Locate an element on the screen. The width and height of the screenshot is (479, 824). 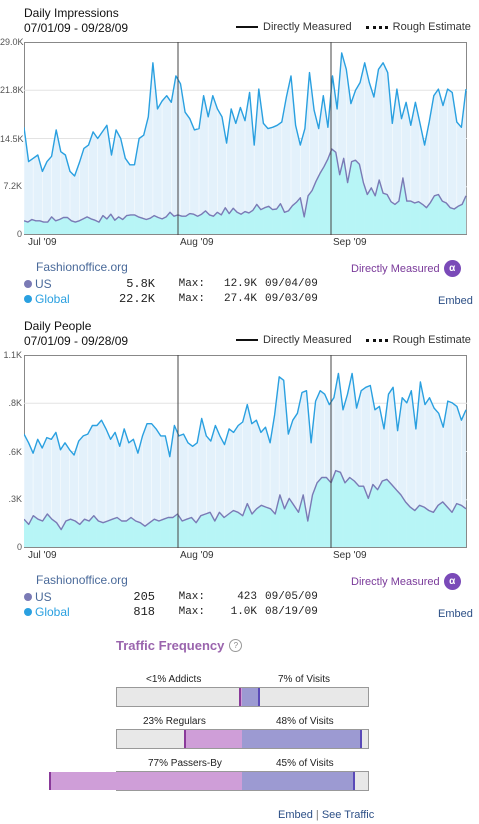
y-tick: 21.8K is located at coordinates (12, 90).